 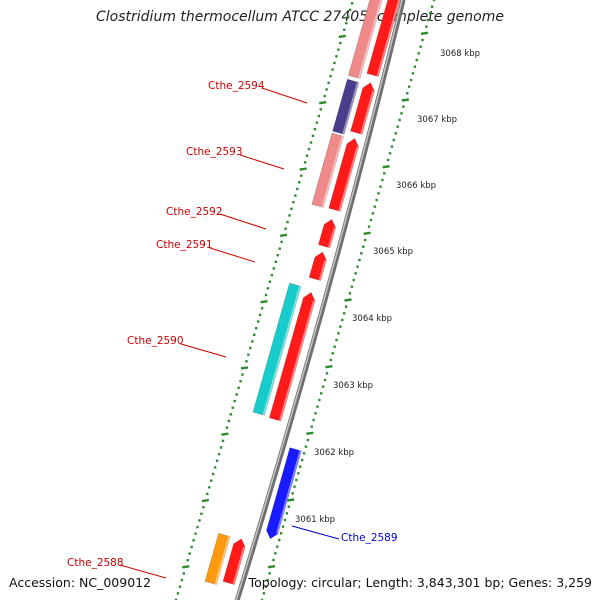 I want to click on feature-box-2588-highlight, so click(x=222, y=560).